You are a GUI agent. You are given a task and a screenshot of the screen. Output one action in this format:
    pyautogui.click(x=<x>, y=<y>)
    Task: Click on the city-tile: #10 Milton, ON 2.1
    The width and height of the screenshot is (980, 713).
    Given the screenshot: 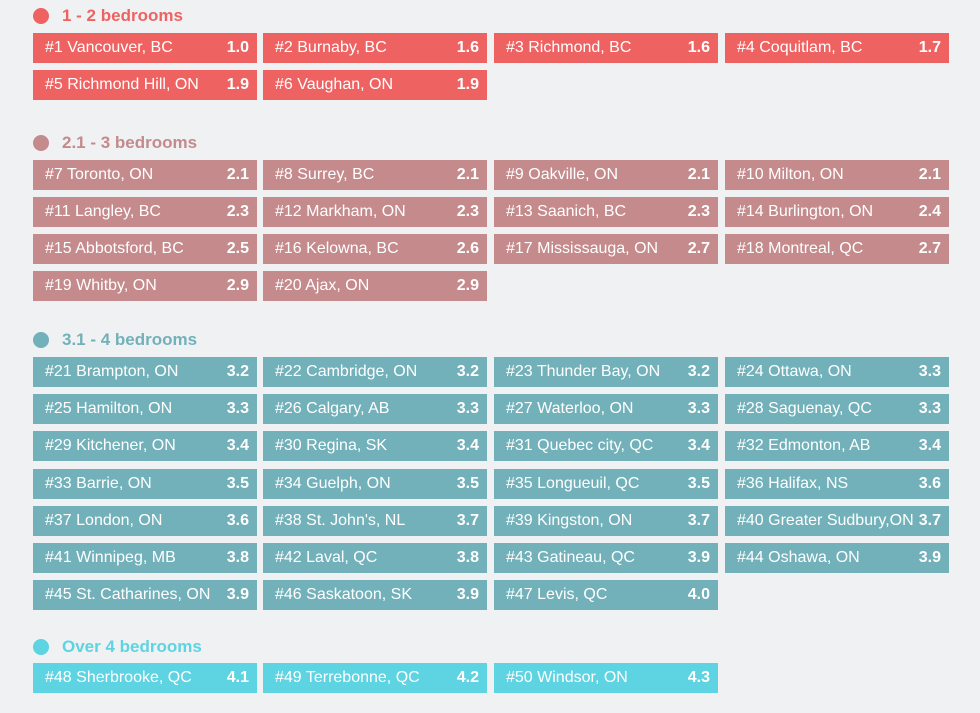 What is the action you would take?
    pyautogui.click(x=837, y=175)
    